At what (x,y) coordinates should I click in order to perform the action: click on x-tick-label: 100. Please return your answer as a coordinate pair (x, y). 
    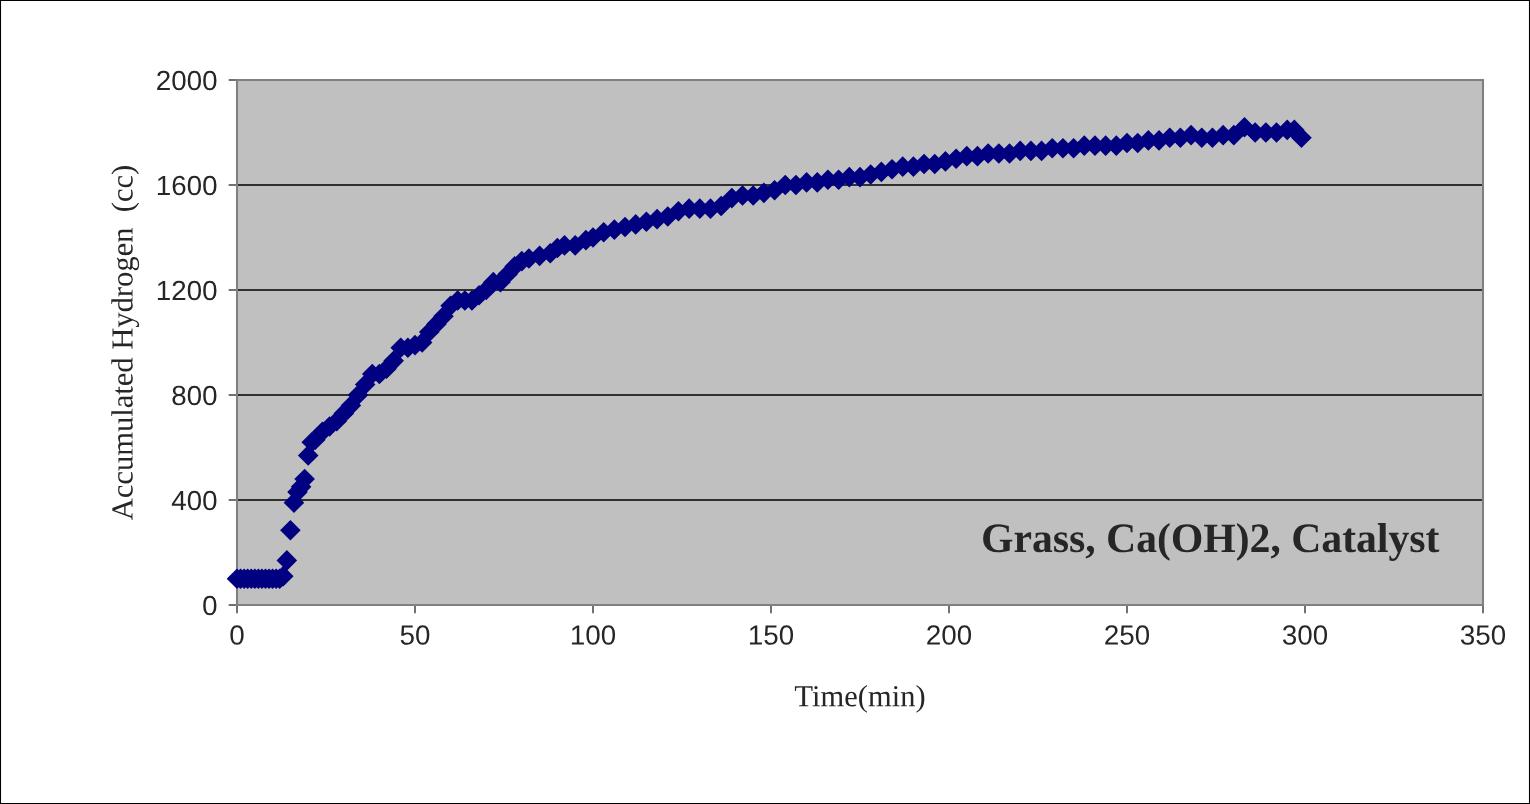
    Looking at the image, I should click on (593, 635).